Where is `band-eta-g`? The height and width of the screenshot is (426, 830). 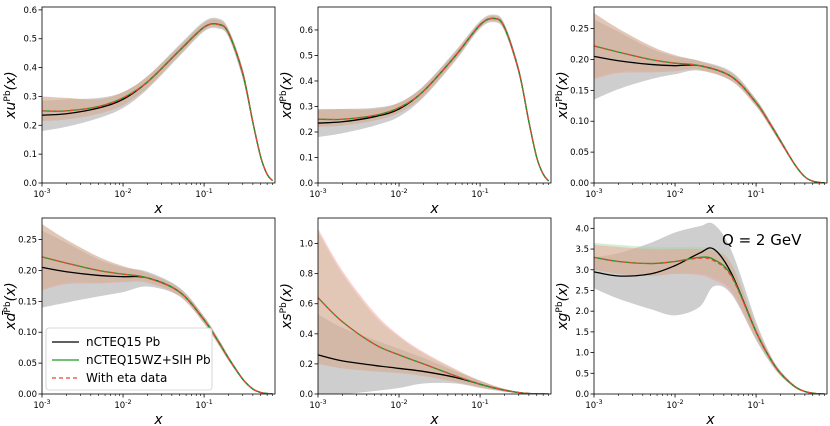
band-eta-g is located at coordinates (709, 319).